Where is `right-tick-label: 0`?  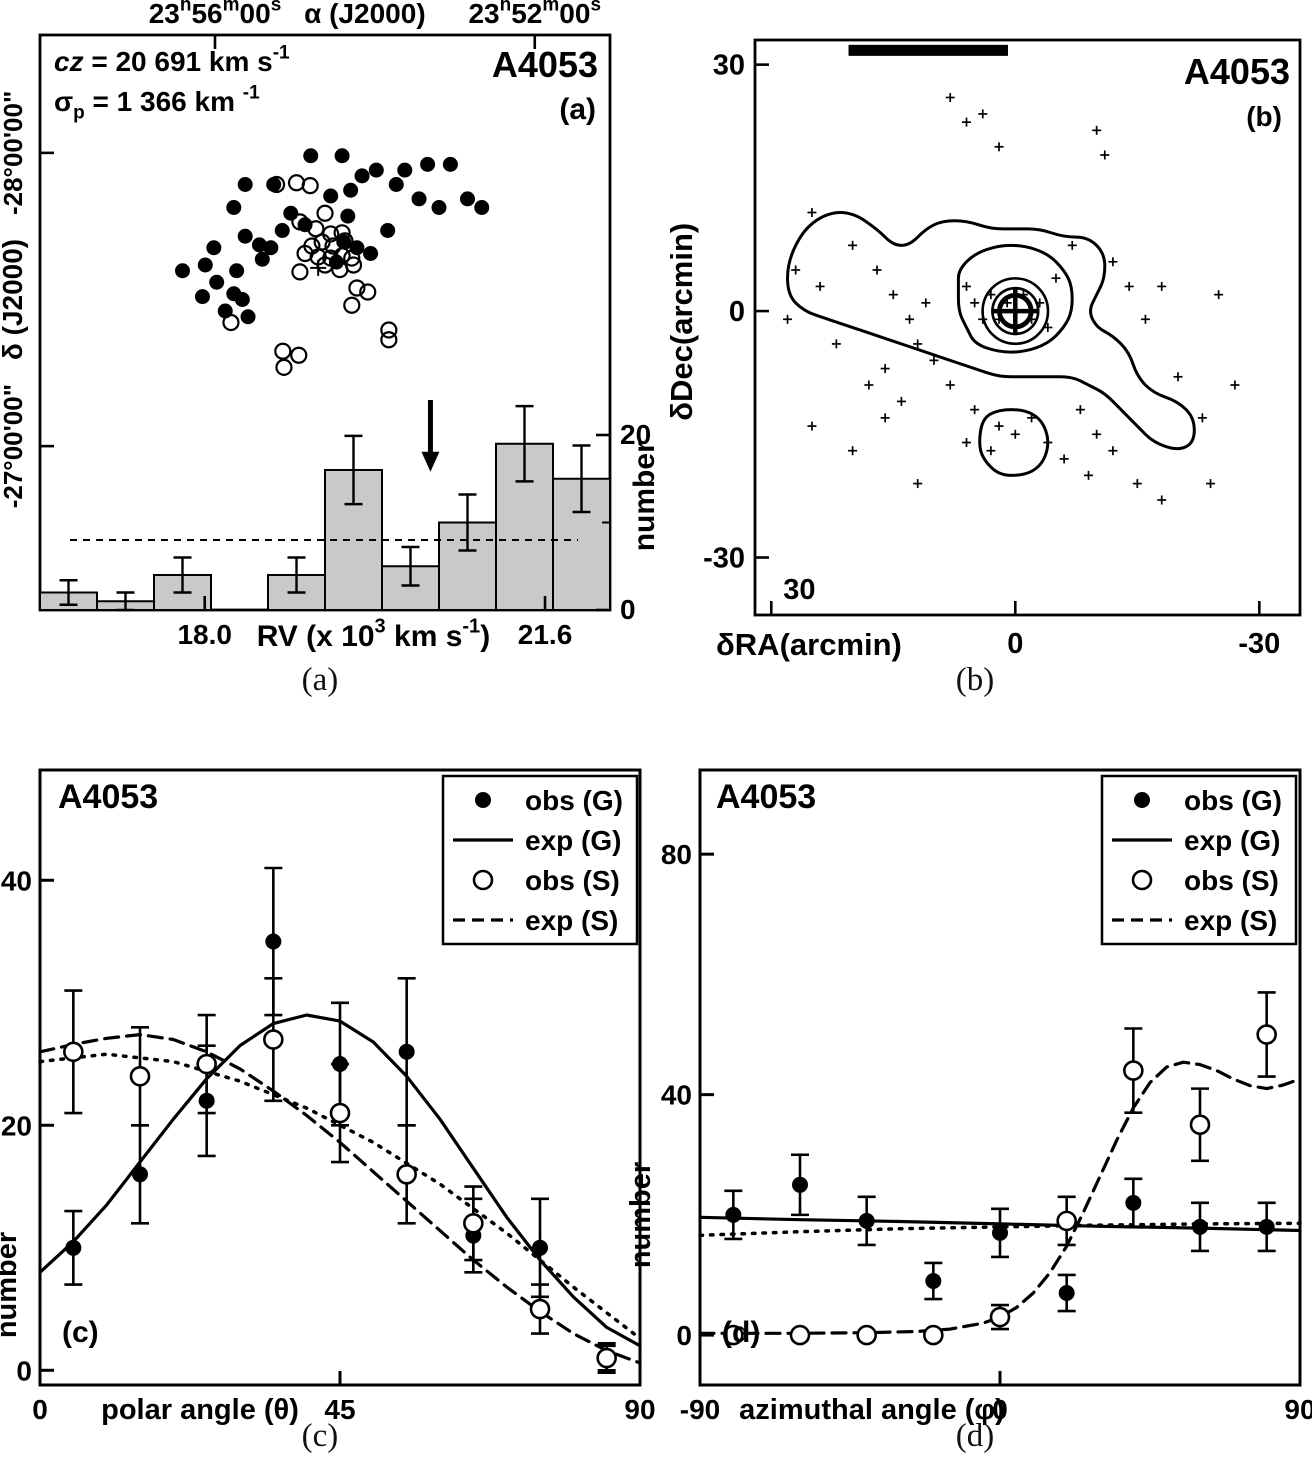 right-tick-label: 0 is located at coordinates (628, 609).